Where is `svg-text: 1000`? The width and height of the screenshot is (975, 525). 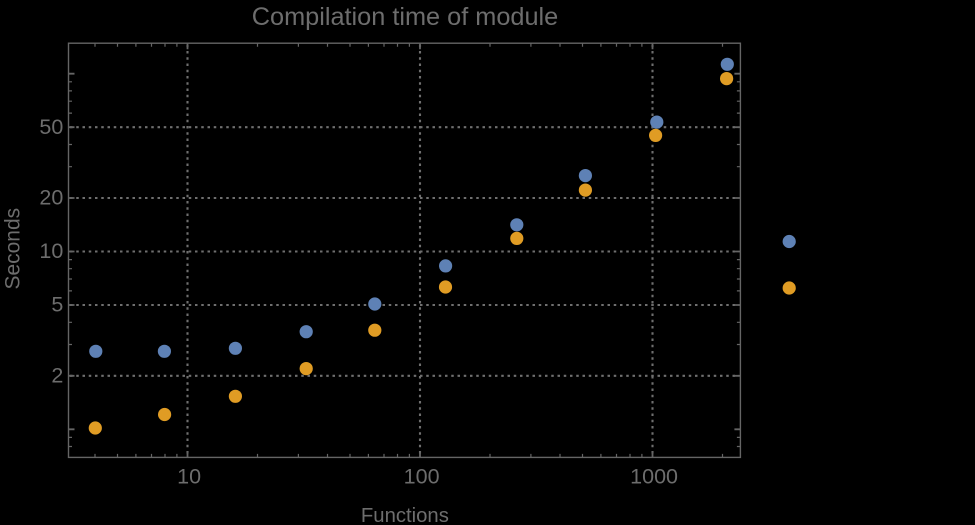 svg-text: 1000 is located at coordinates (654, 477).